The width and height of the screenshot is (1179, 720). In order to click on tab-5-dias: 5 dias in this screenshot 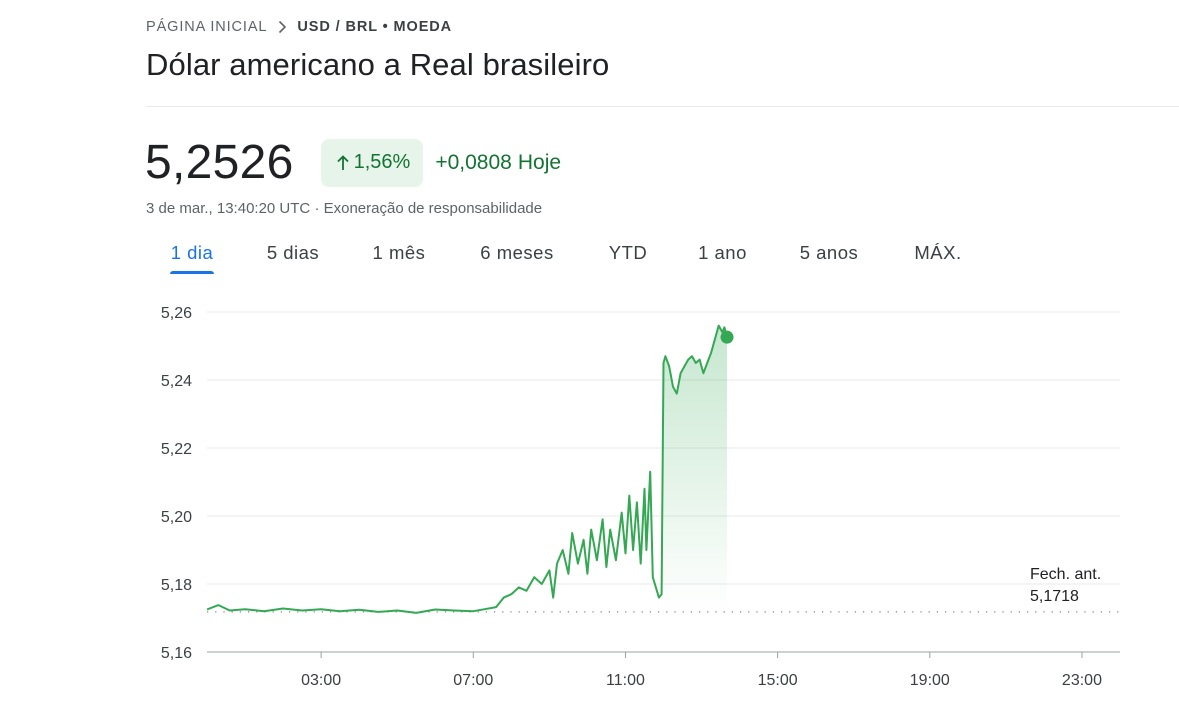, I will do `click(293, 252)`.